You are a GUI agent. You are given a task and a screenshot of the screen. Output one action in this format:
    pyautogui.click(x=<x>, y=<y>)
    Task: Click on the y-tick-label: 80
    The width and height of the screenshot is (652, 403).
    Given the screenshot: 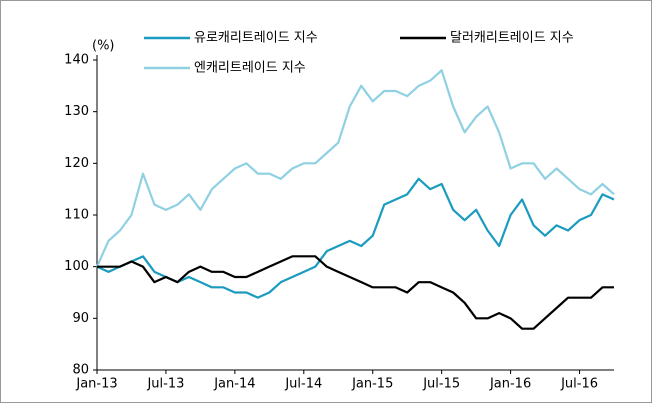 What is the action you would take?
    pyautogui.click(x=80, y=370)
    